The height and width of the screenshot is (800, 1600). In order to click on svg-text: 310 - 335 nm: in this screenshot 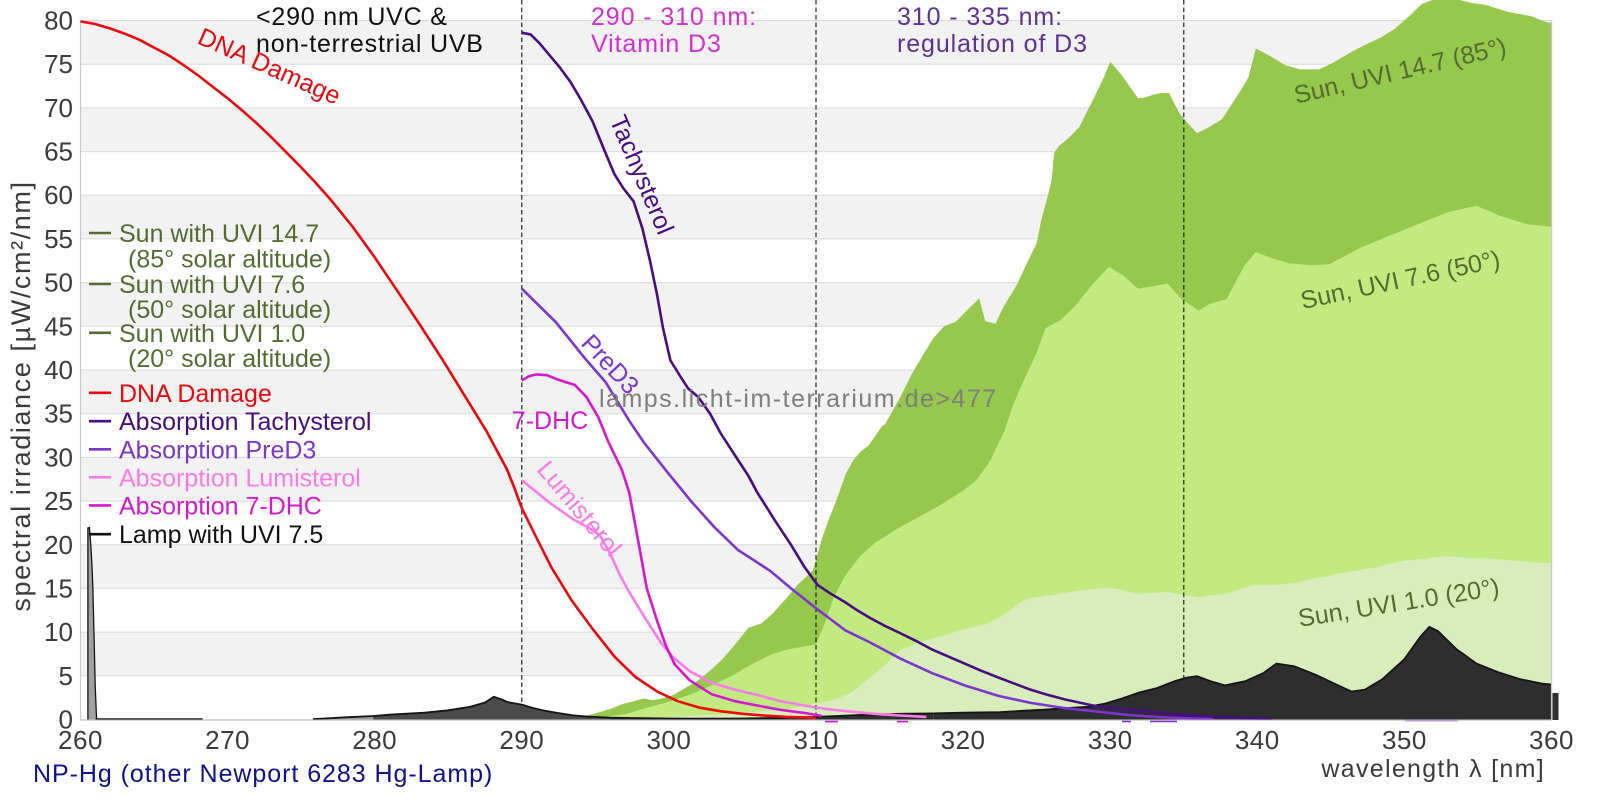, I will do `click(980, 17)`.